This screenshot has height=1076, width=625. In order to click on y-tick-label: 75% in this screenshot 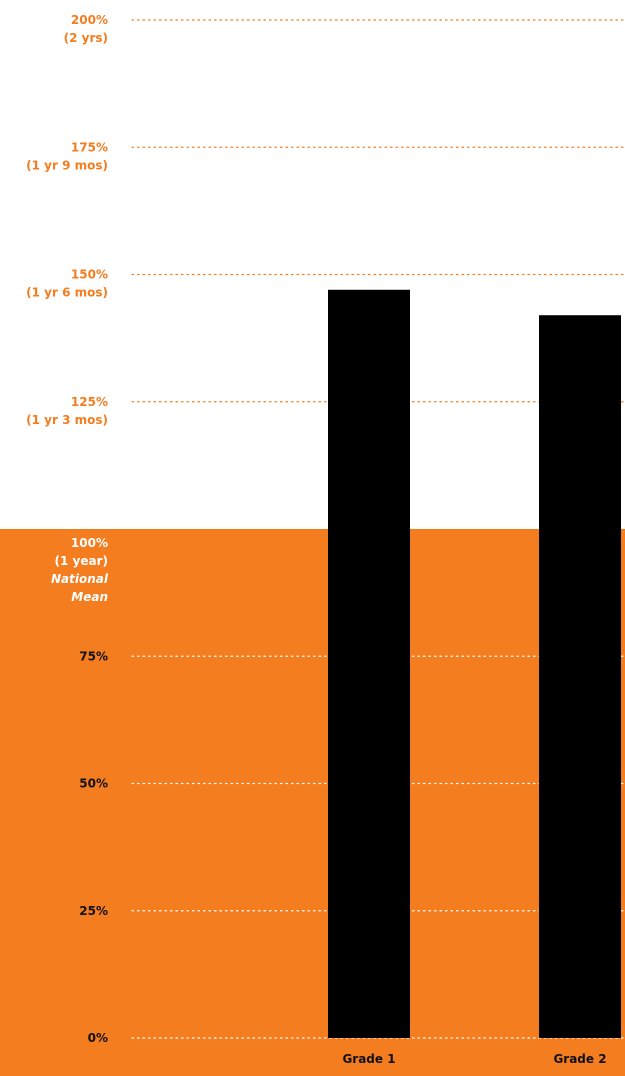, I will do `click(93, 656)`.